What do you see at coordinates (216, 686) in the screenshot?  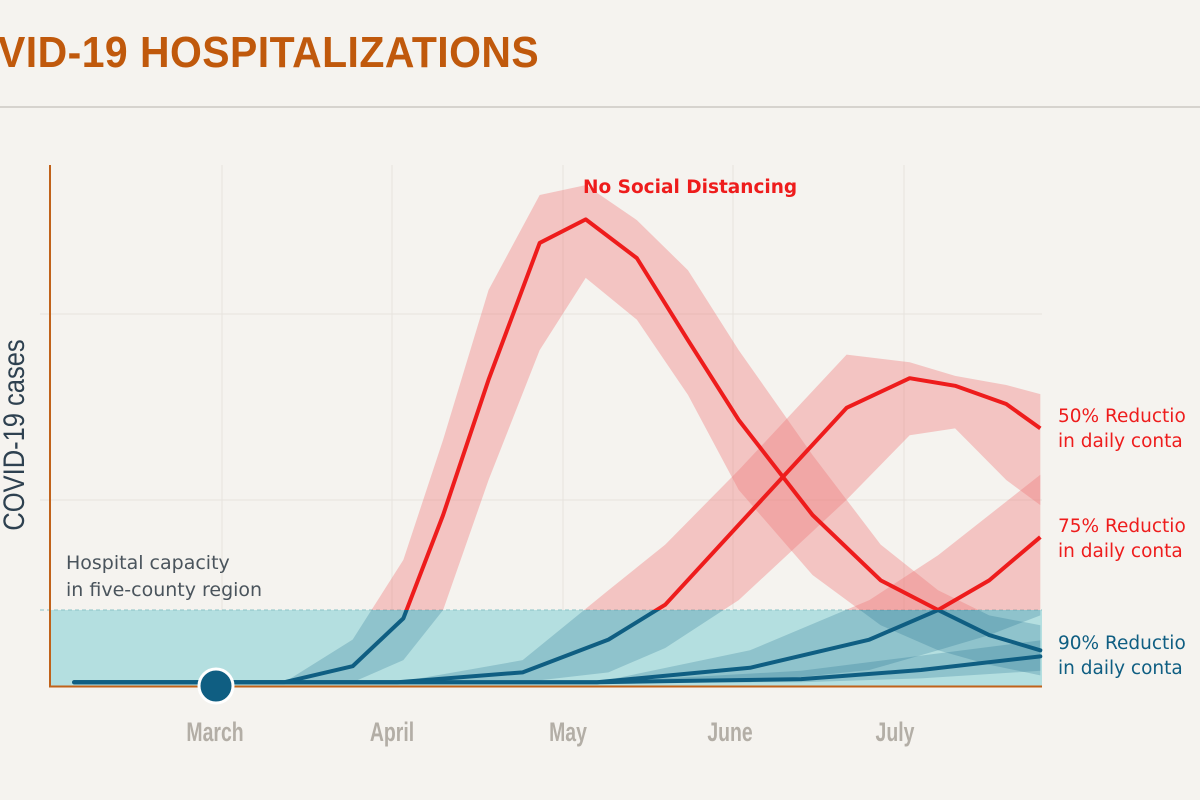 I see `current-date-marker` at bounding box center [216, 686].